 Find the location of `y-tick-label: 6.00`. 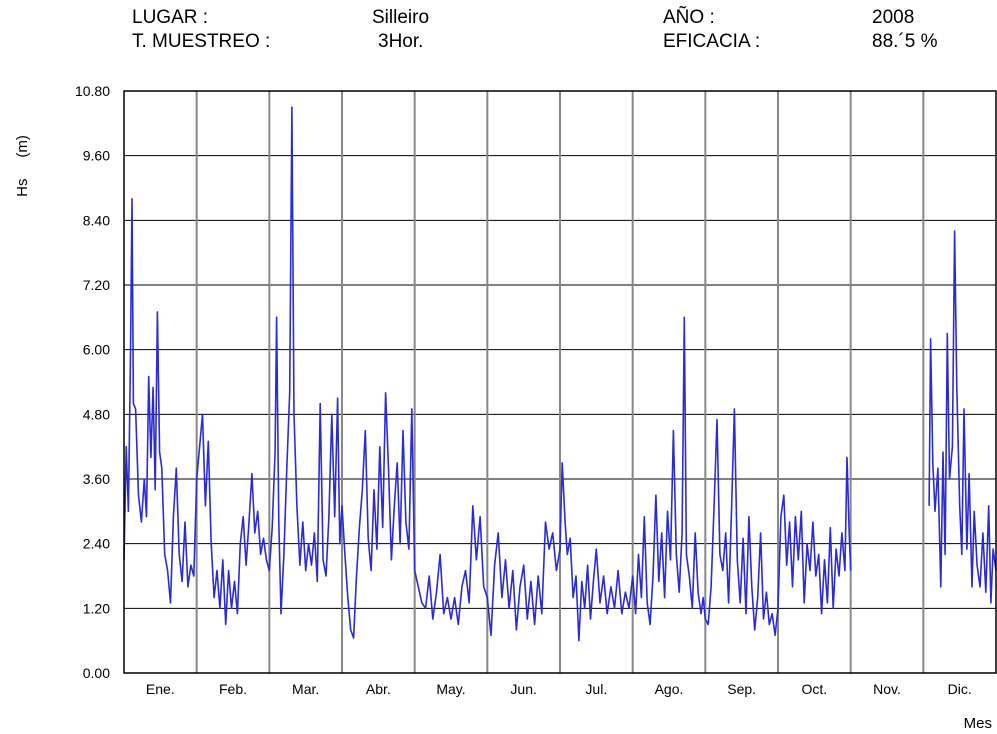

y-tick-label: 6.00 is located at coordinates (96, 350).